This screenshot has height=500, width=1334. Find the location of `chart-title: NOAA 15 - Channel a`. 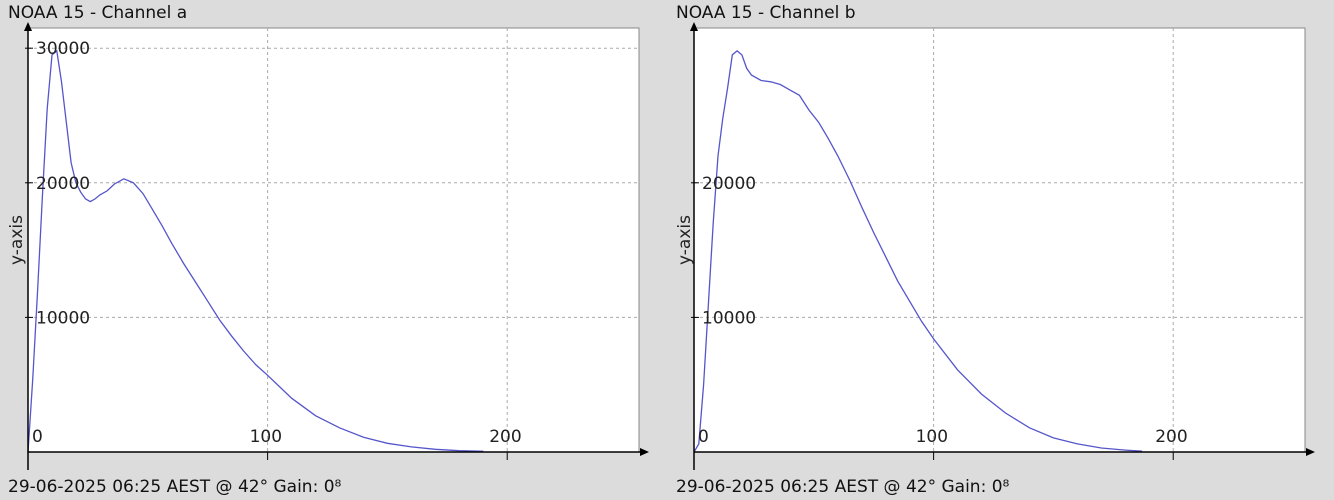

chart-title: NOAA 15 - Channel a is located at coordinates (98, 13).